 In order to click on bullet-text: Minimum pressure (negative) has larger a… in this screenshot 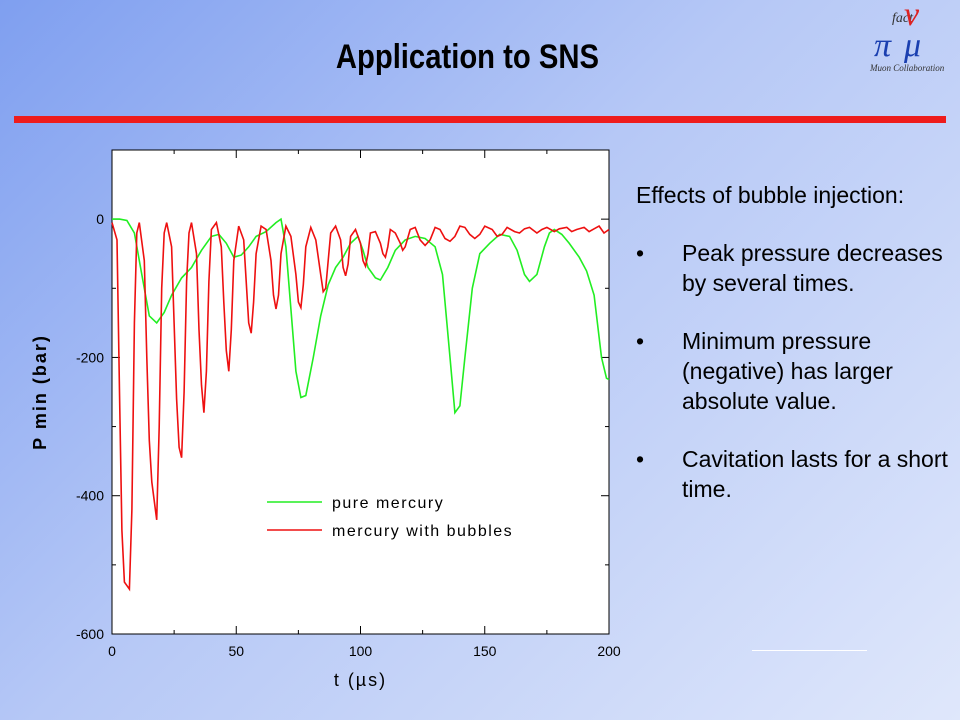, I will do `click(787, 371)`.